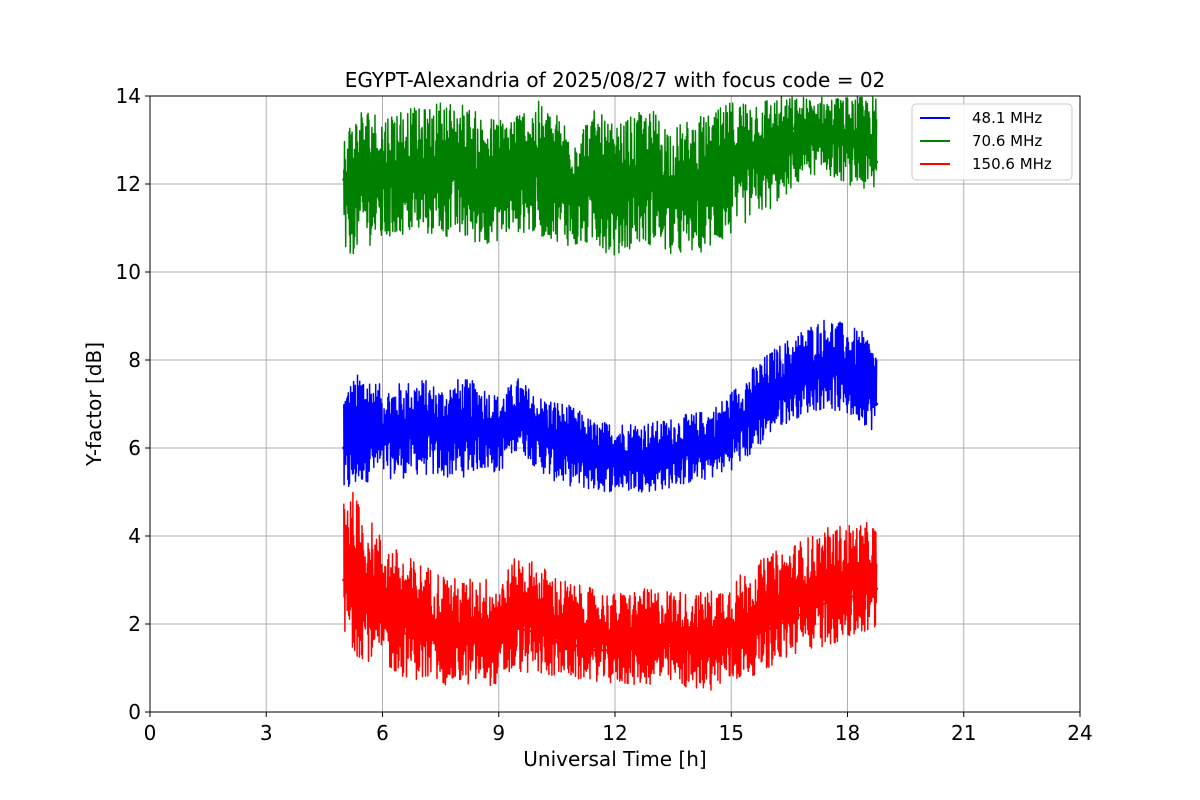 This screenshot has height=800, width=1200. What do you see at coordinates (614, 759) in the screenshot?
I see `x-axis-label: Universal Time [h]` at bounding box center [614, 759].